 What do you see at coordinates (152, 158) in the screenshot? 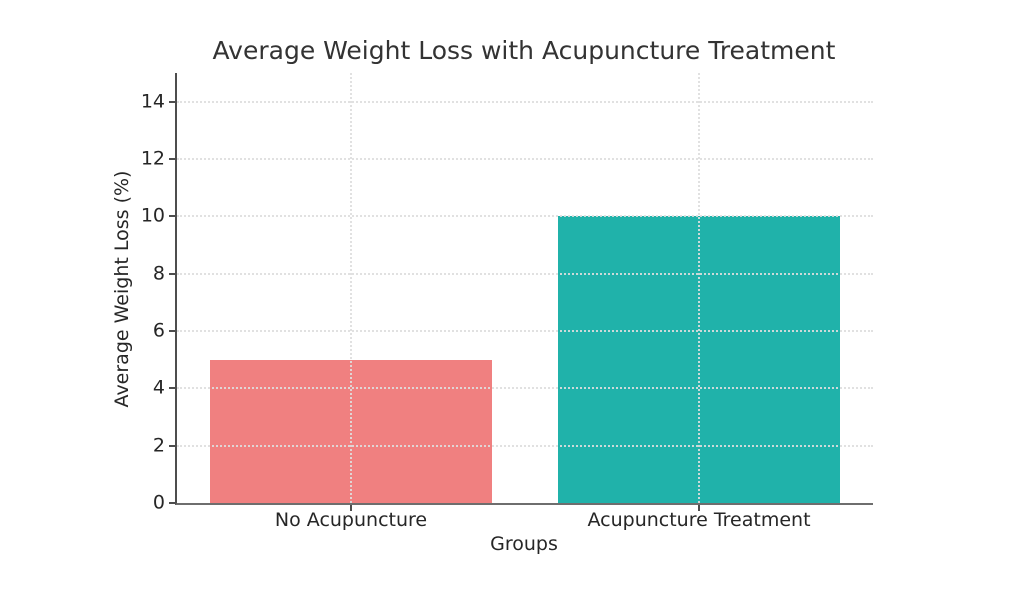
I see `y-tick-label: 12` at bounding box center [152, 158].